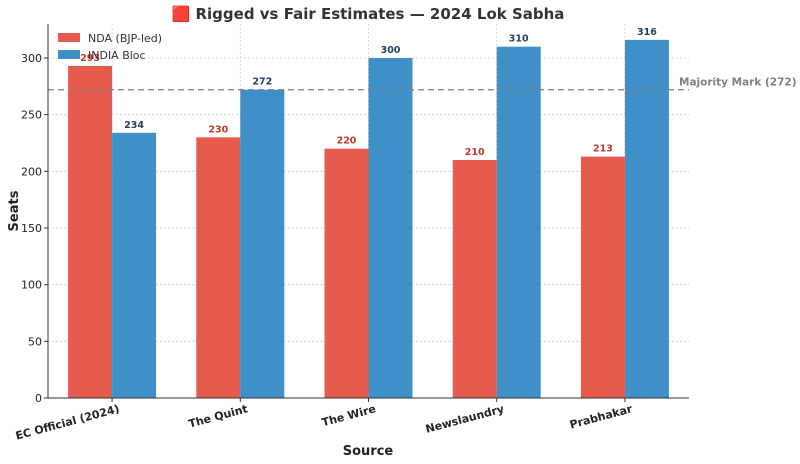  I want to click on y-tick-label: 100, so click(31, 285).